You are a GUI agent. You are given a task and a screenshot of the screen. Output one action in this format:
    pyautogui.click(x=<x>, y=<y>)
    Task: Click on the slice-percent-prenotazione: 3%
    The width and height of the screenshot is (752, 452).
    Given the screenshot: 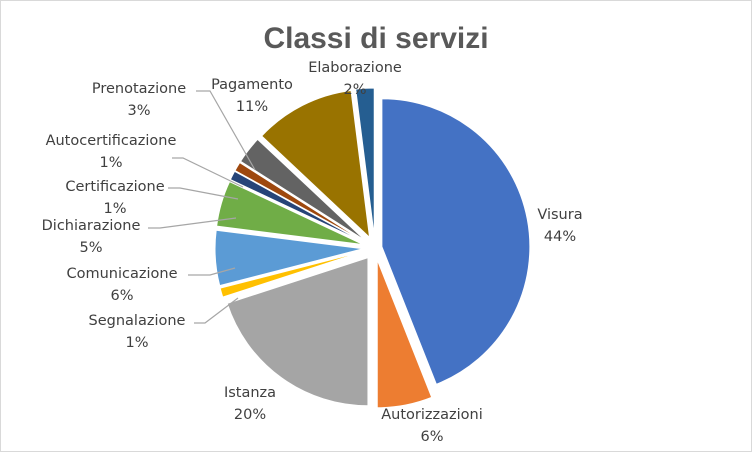 What is the action you would take?
    pyautogui.click(x=138, y=111)
    